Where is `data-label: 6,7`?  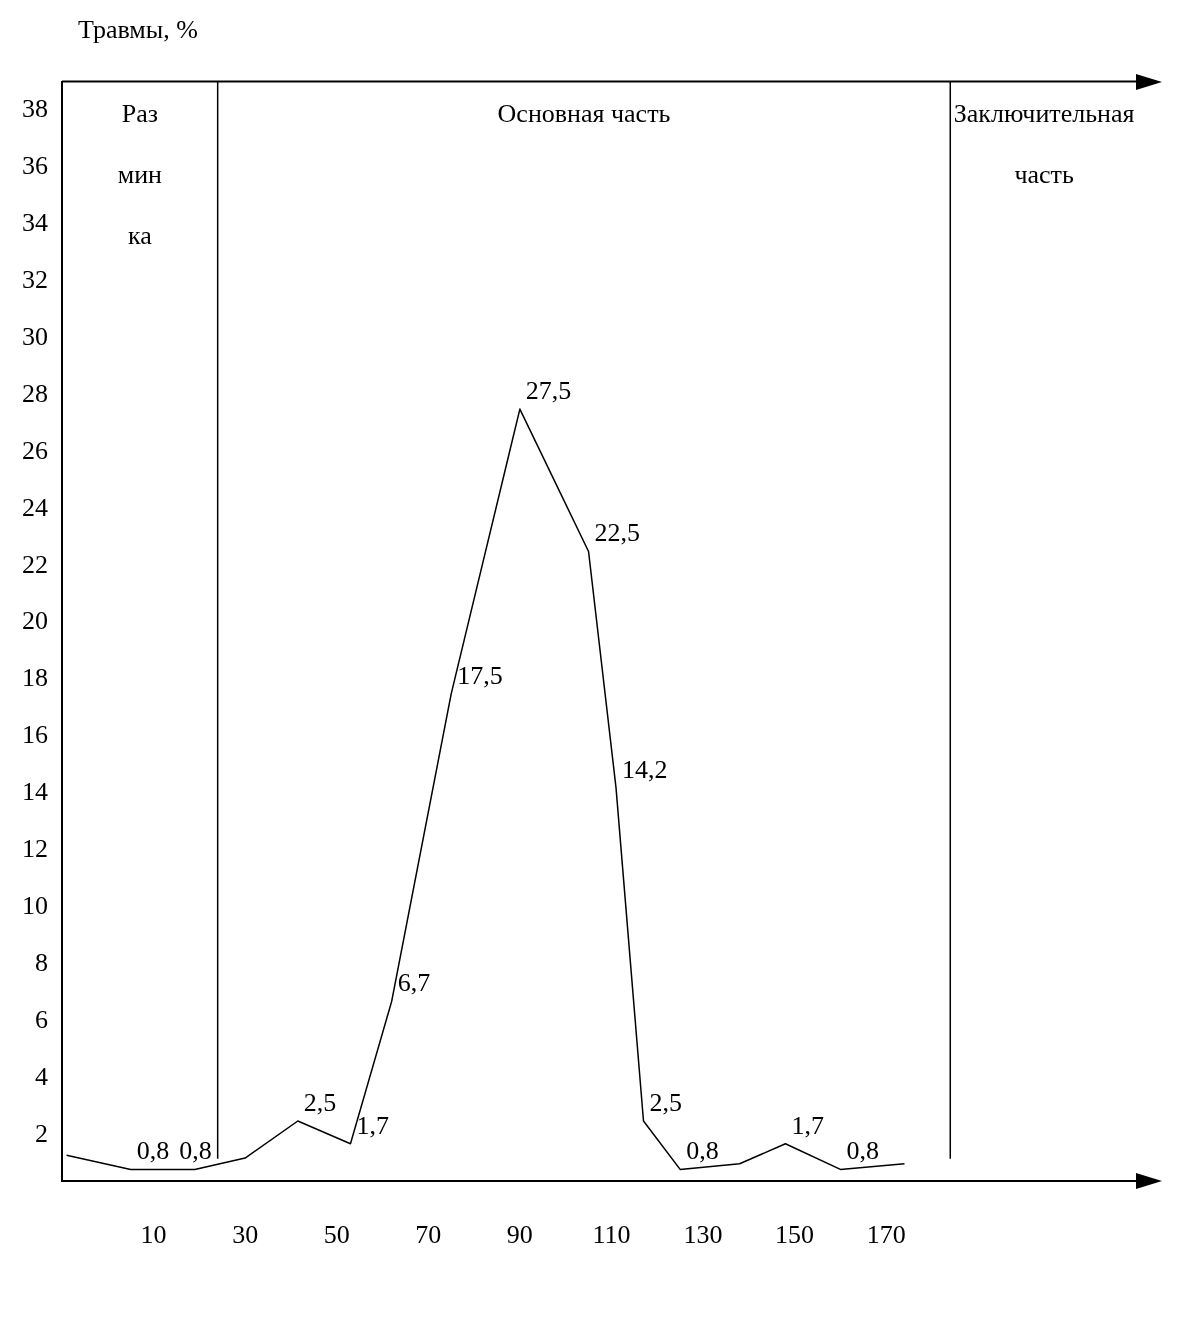 data-label: 6,7 is located at coordinates (414, 983).